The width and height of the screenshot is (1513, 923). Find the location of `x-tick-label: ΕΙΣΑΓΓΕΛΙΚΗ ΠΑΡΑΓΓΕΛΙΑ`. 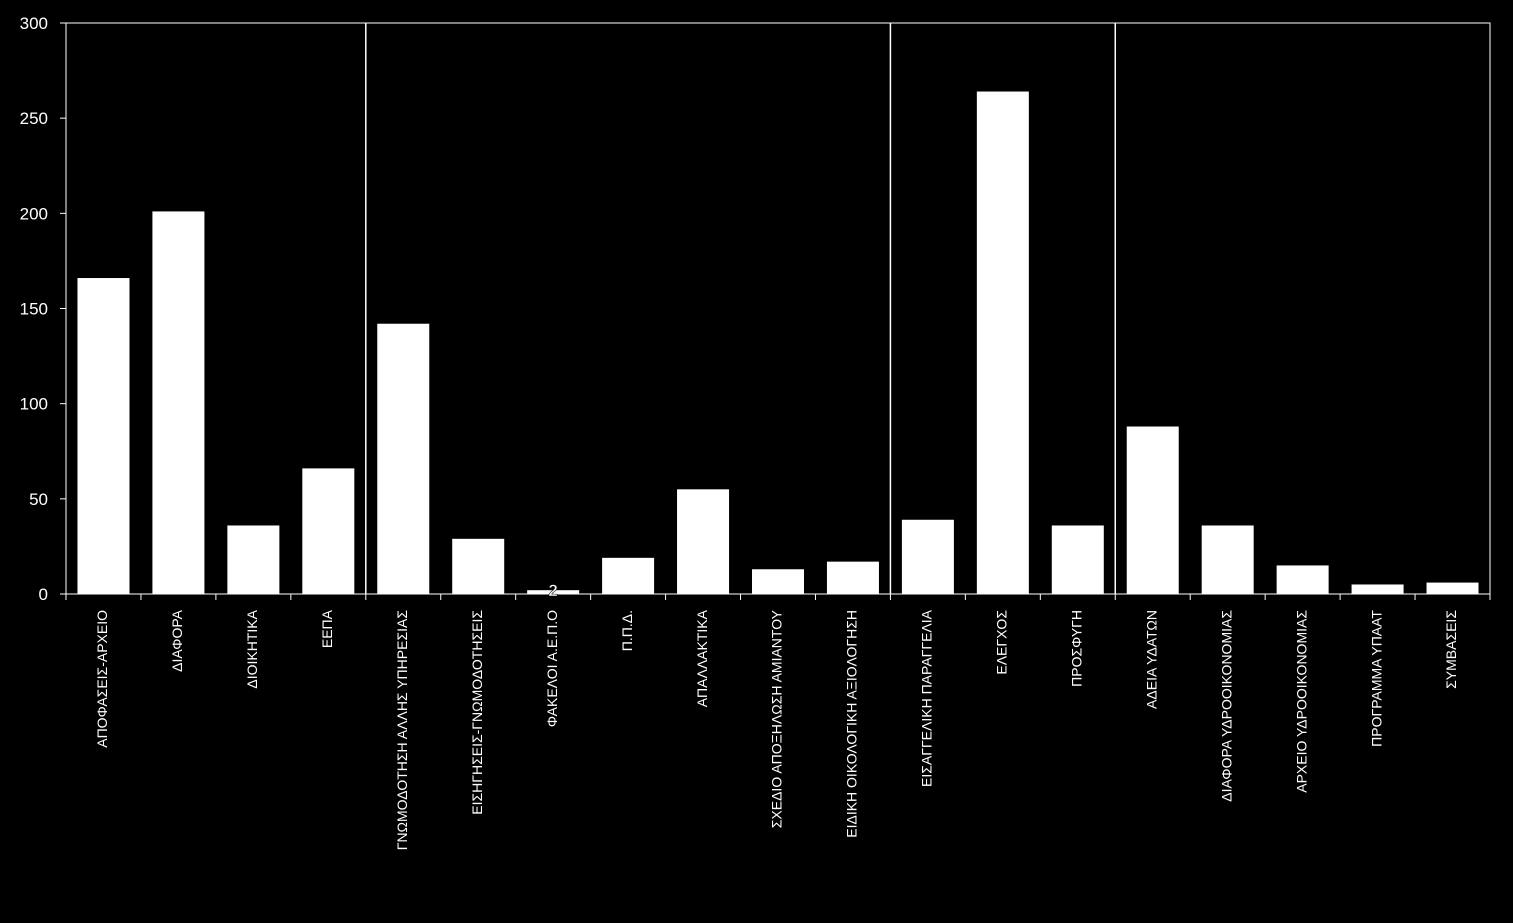

x-tick-label: ΕΙΣΑΓΓΕΛΙΚΗ ΠΑΡΑΓΓΕΛΙΑ is located at coordinates (927, 698).